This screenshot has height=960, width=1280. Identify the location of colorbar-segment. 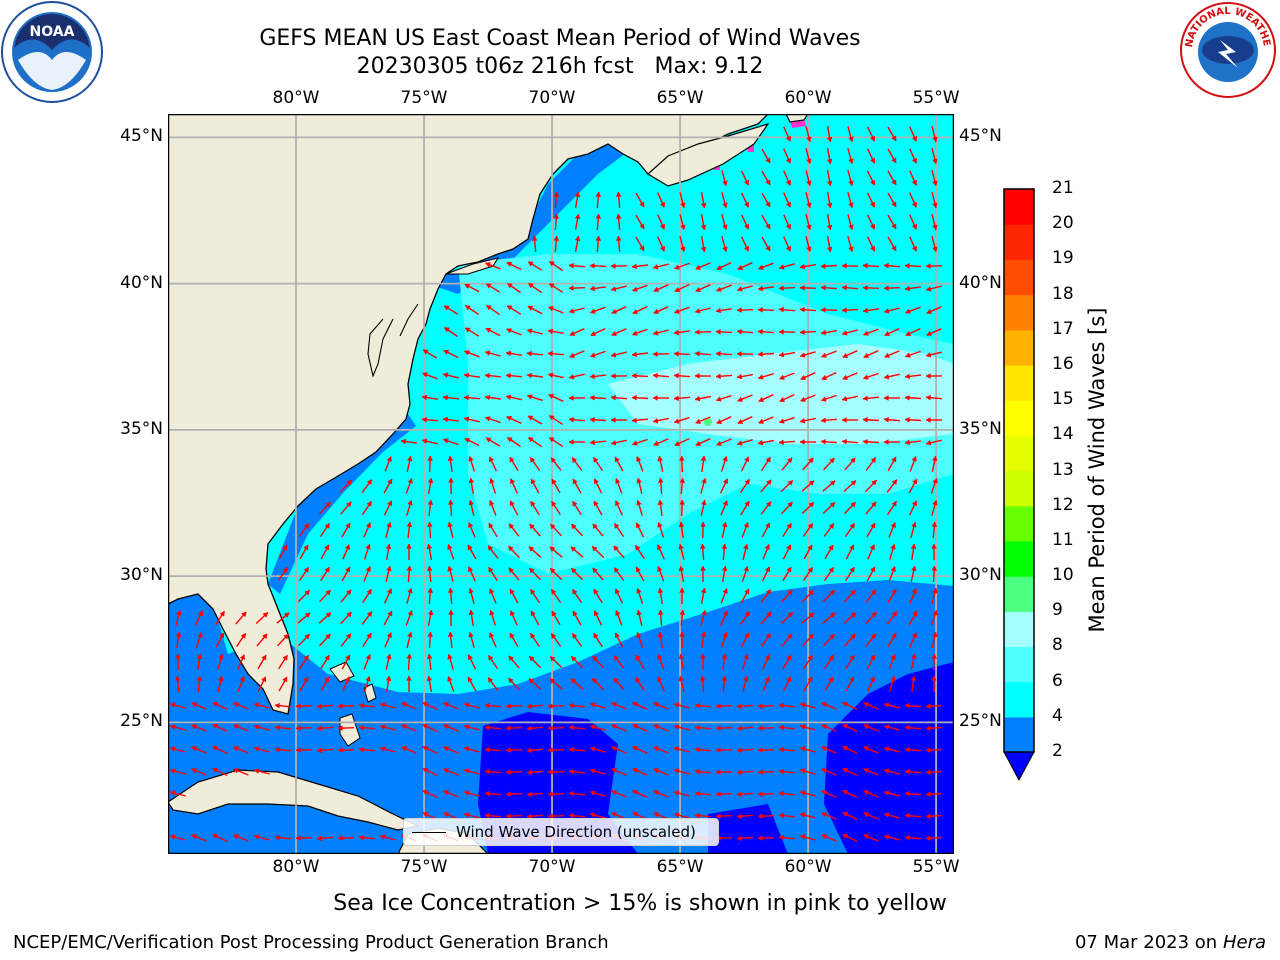
(1019, 558).